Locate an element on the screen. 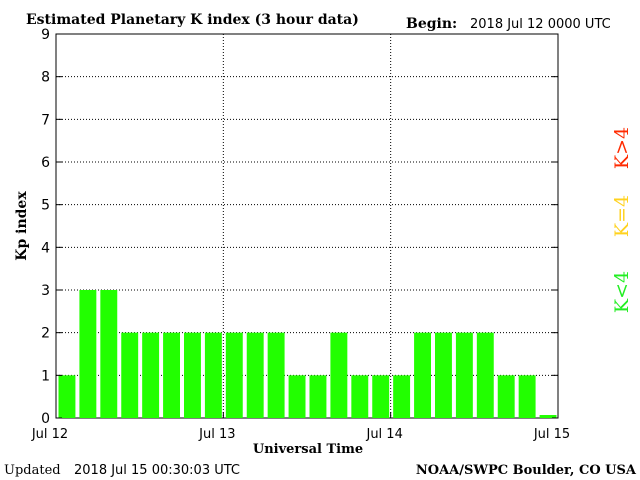 The height and width of the screenshot is (480, 640). y-tick-label: 0 is located at coordinates (45, 419).